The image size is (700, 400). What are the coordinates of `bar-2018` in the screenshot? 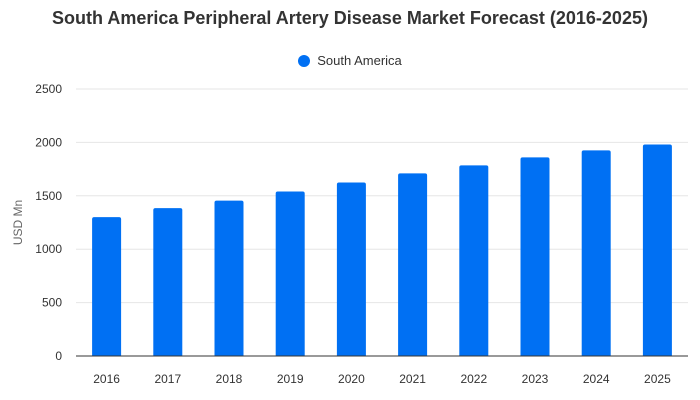 It's located at (229, 278).